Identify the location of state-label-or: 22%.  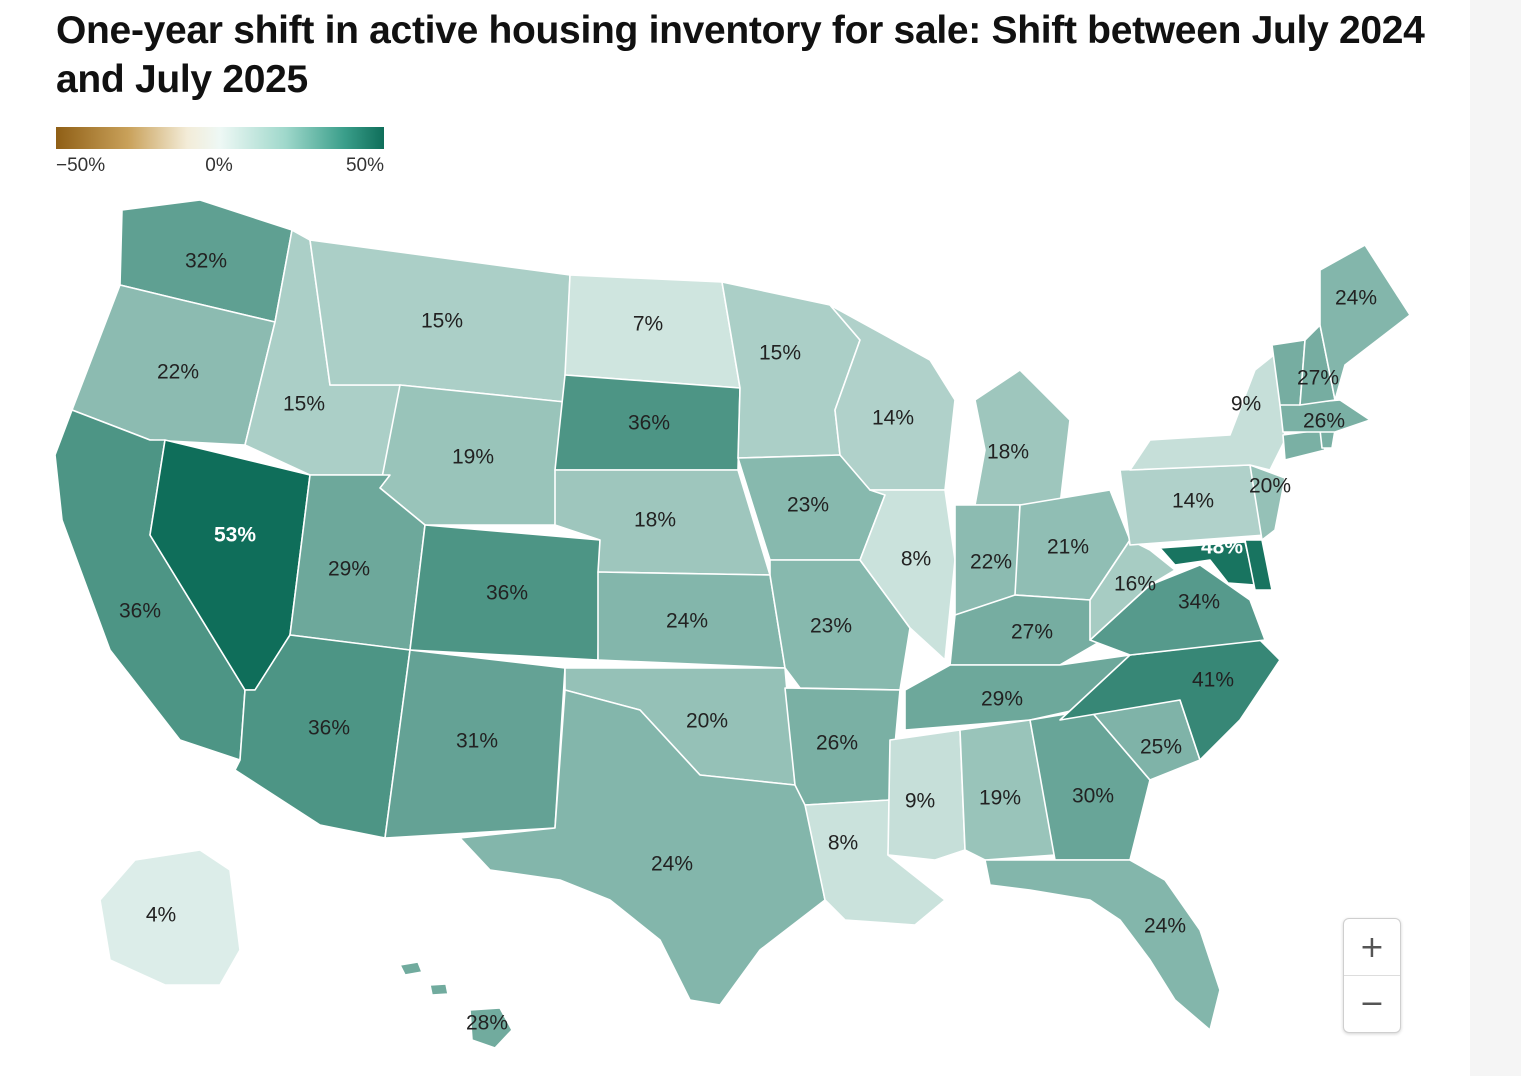
(178, 372).